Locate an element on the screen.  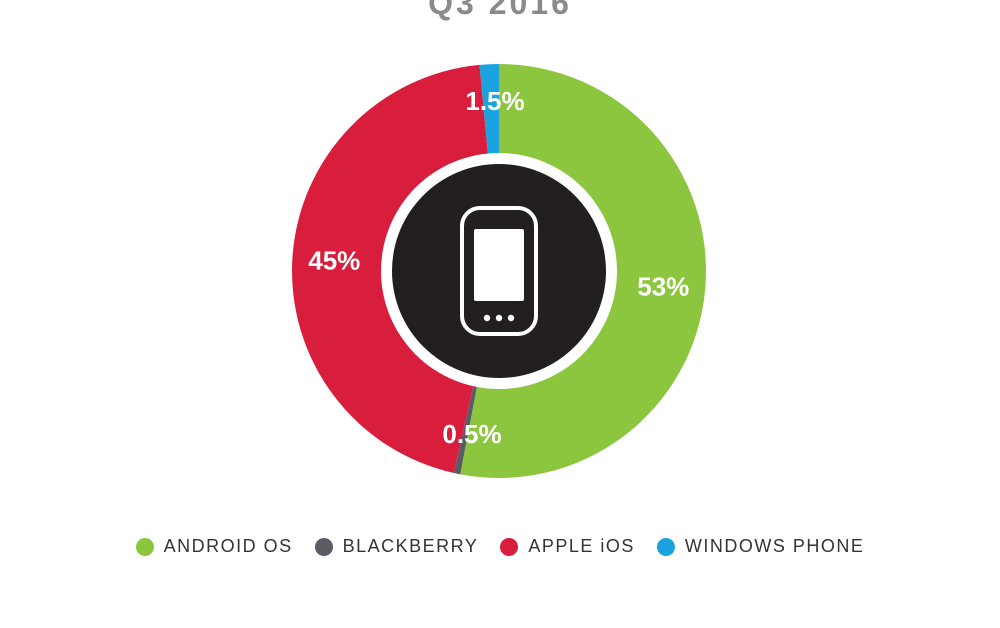
data-label-windows-phone: 1.5% is located at coordinates (494, 101).